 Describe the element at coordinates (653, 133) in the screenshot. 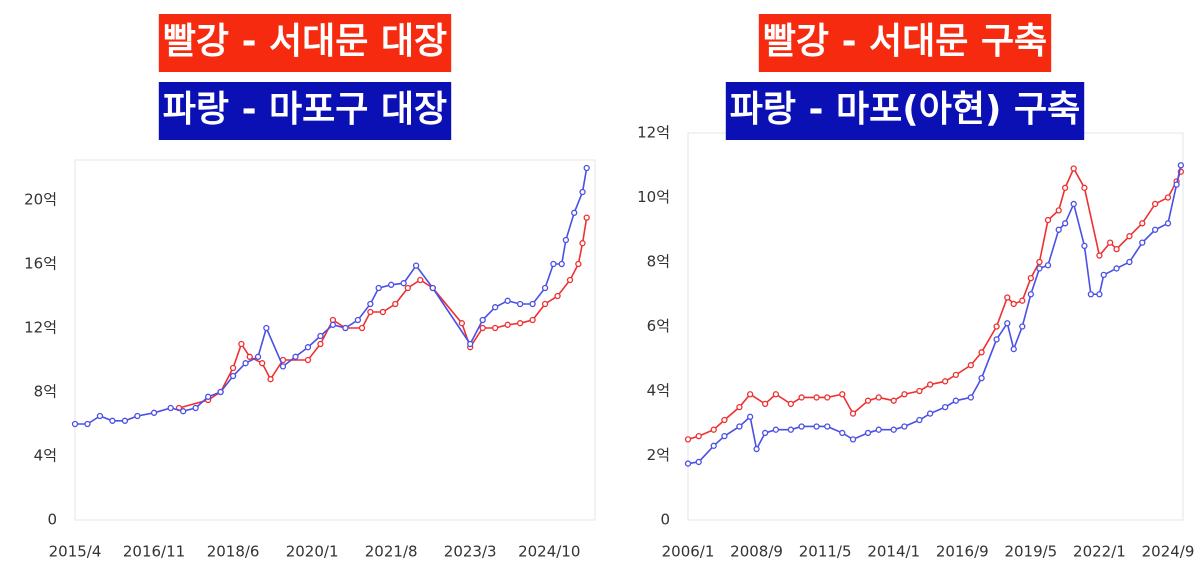

I see `y-tick-label: 12억` at that location.